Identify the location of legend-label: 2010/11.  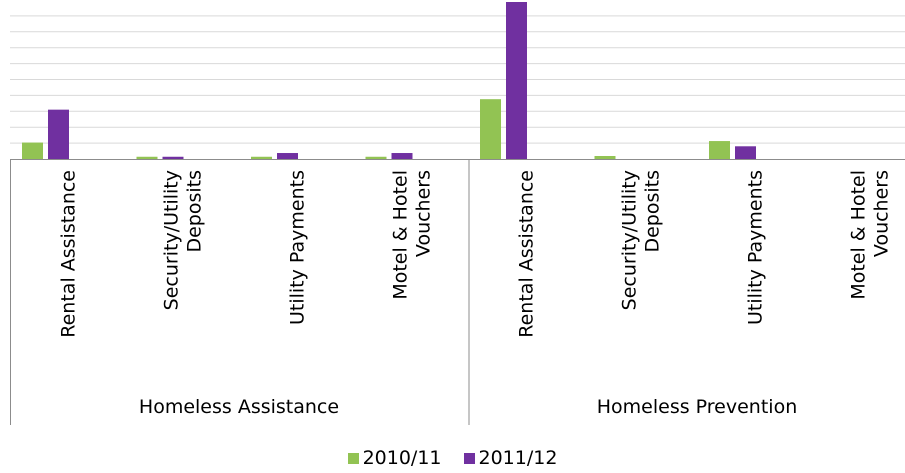
(402, 458).